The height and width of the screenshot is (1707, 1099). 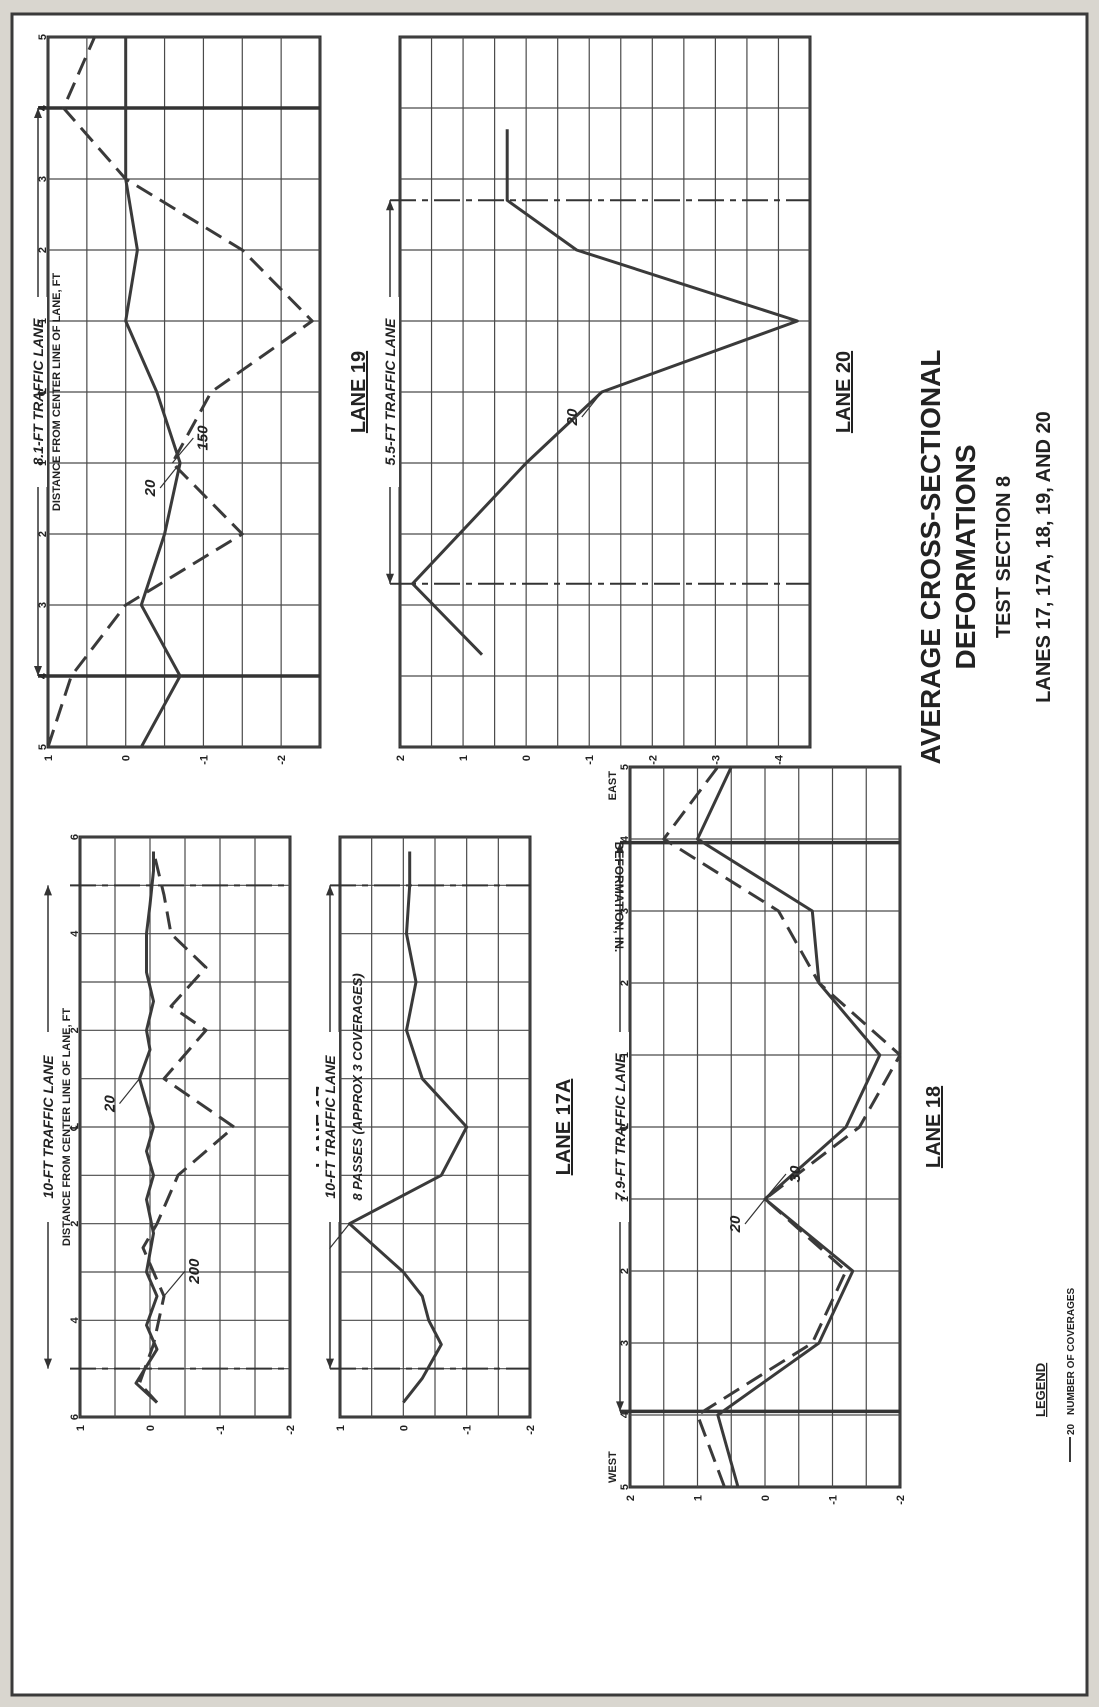 I want to click on legend-title: LEGEND, so click(x=1040, y=1390).